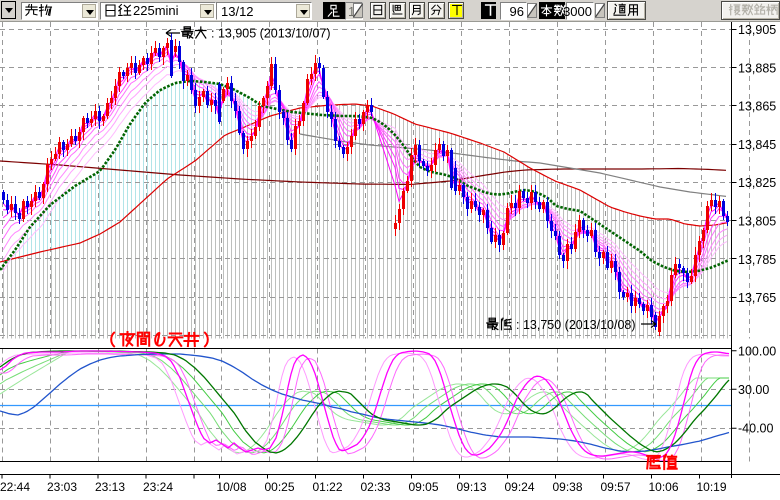 Image resolution: width=780 pixels, height=500 pixels. I want to click on svg-text: 09:13, so click(472, 487).